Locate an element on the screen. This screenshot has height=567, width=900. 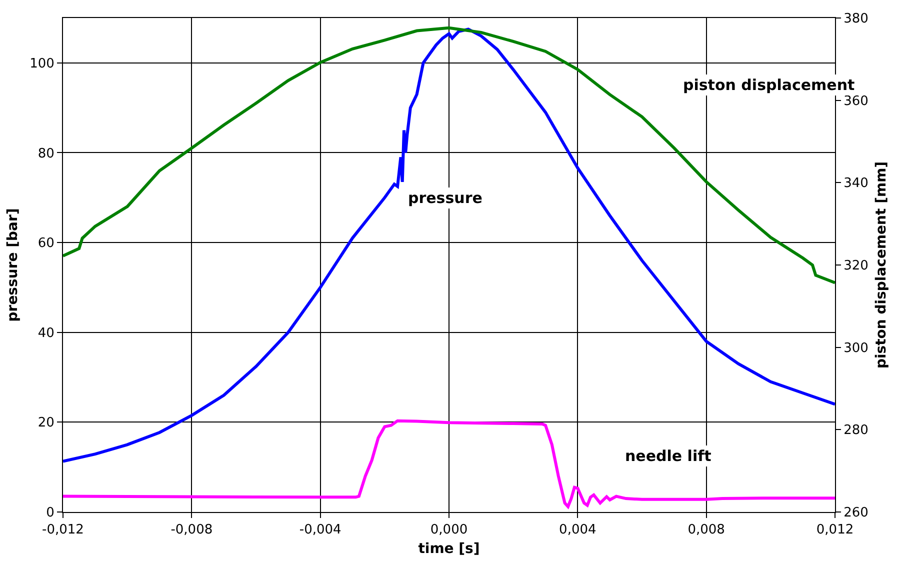
series-label: pressure is located at coordinates (445, 198).